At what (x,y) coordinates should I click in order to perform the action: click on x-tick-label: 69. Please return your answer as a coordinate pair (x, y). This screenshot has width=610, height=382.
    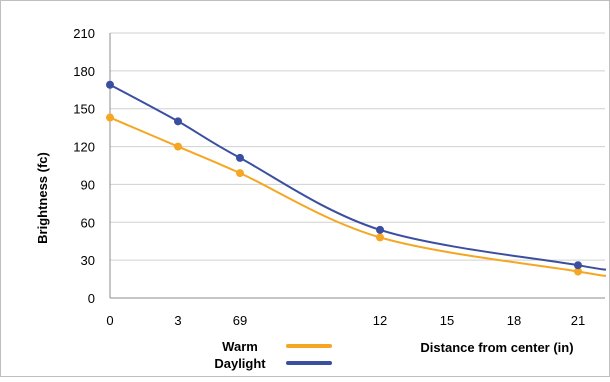
    Looking at the image, I should click on (240, 320).